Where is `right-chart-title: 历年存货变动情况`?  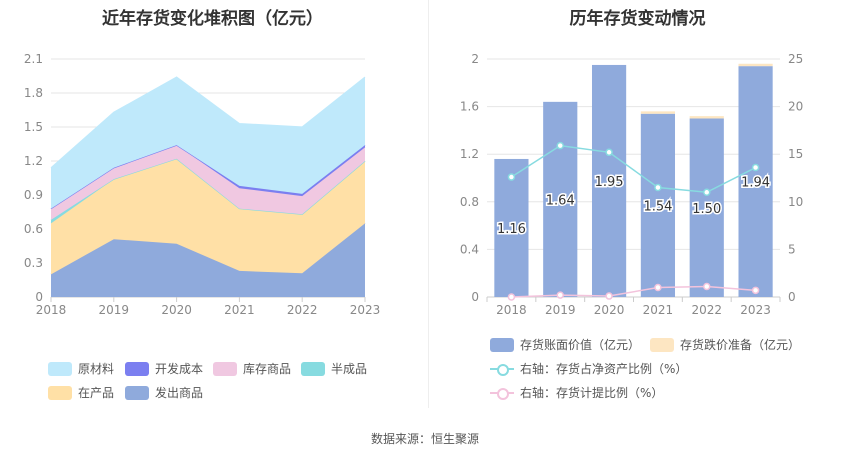 right-chart-title: 历年存货变动情况 is located at coordinates (637, 19).